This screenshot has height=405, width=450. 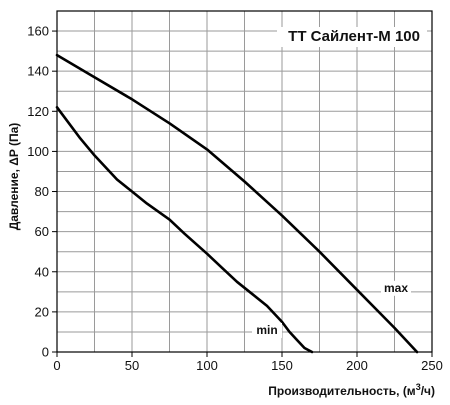 What do you see at coordinates (38, 151) in the screenshot?
I see `y-tick-label: 100` at bounding box center [38, 151].